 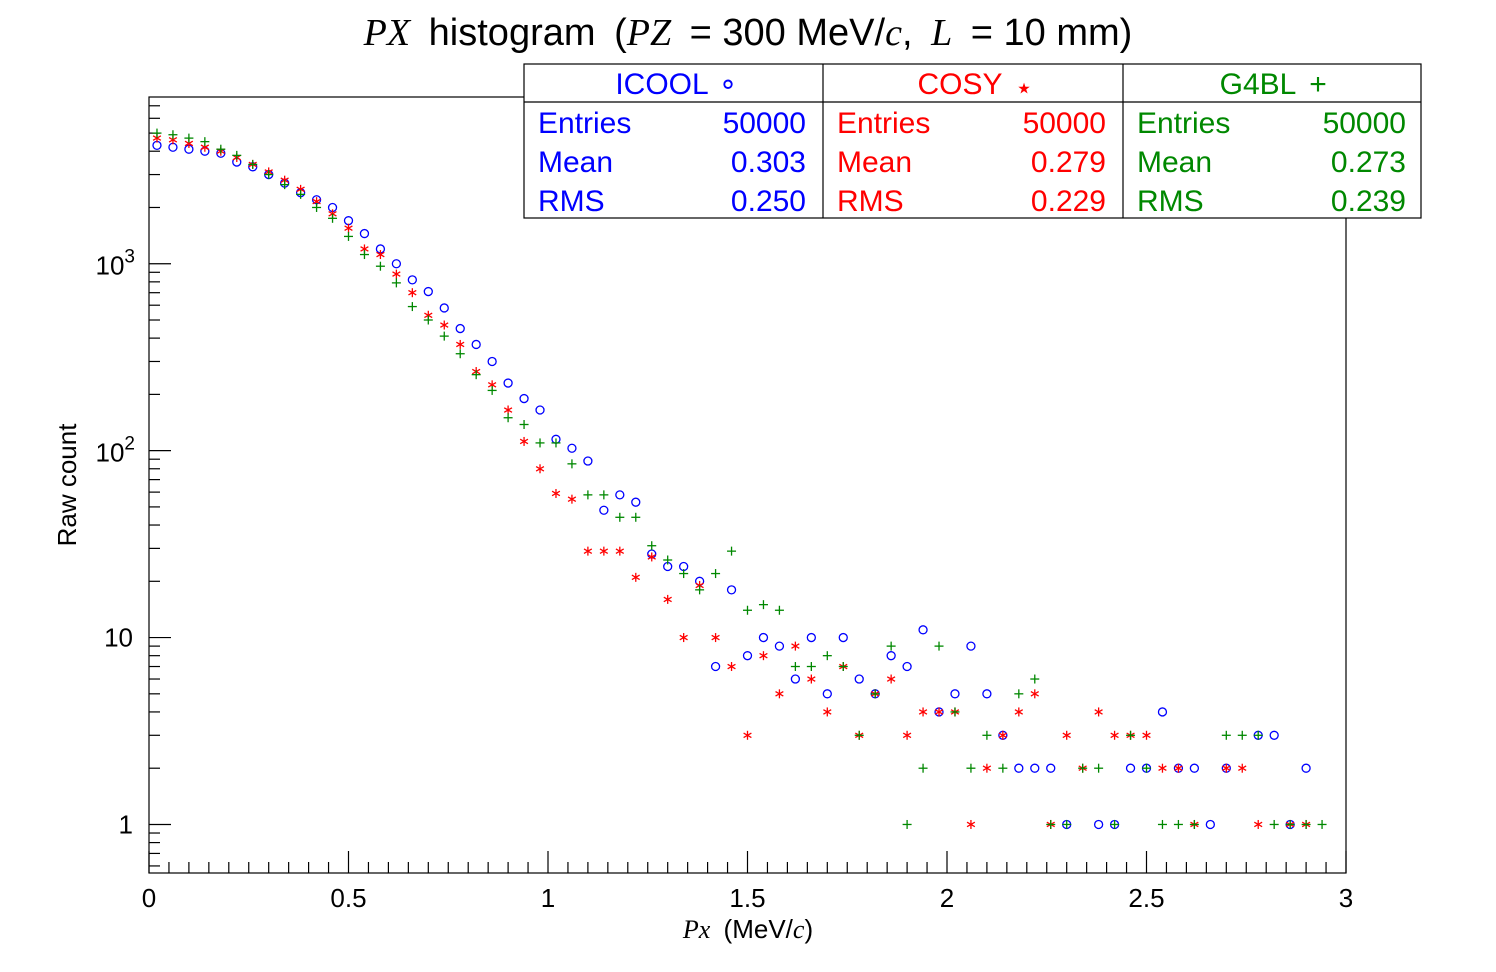 I want to click on icool-rms-value: 0.250, so click(x=768, y=201).